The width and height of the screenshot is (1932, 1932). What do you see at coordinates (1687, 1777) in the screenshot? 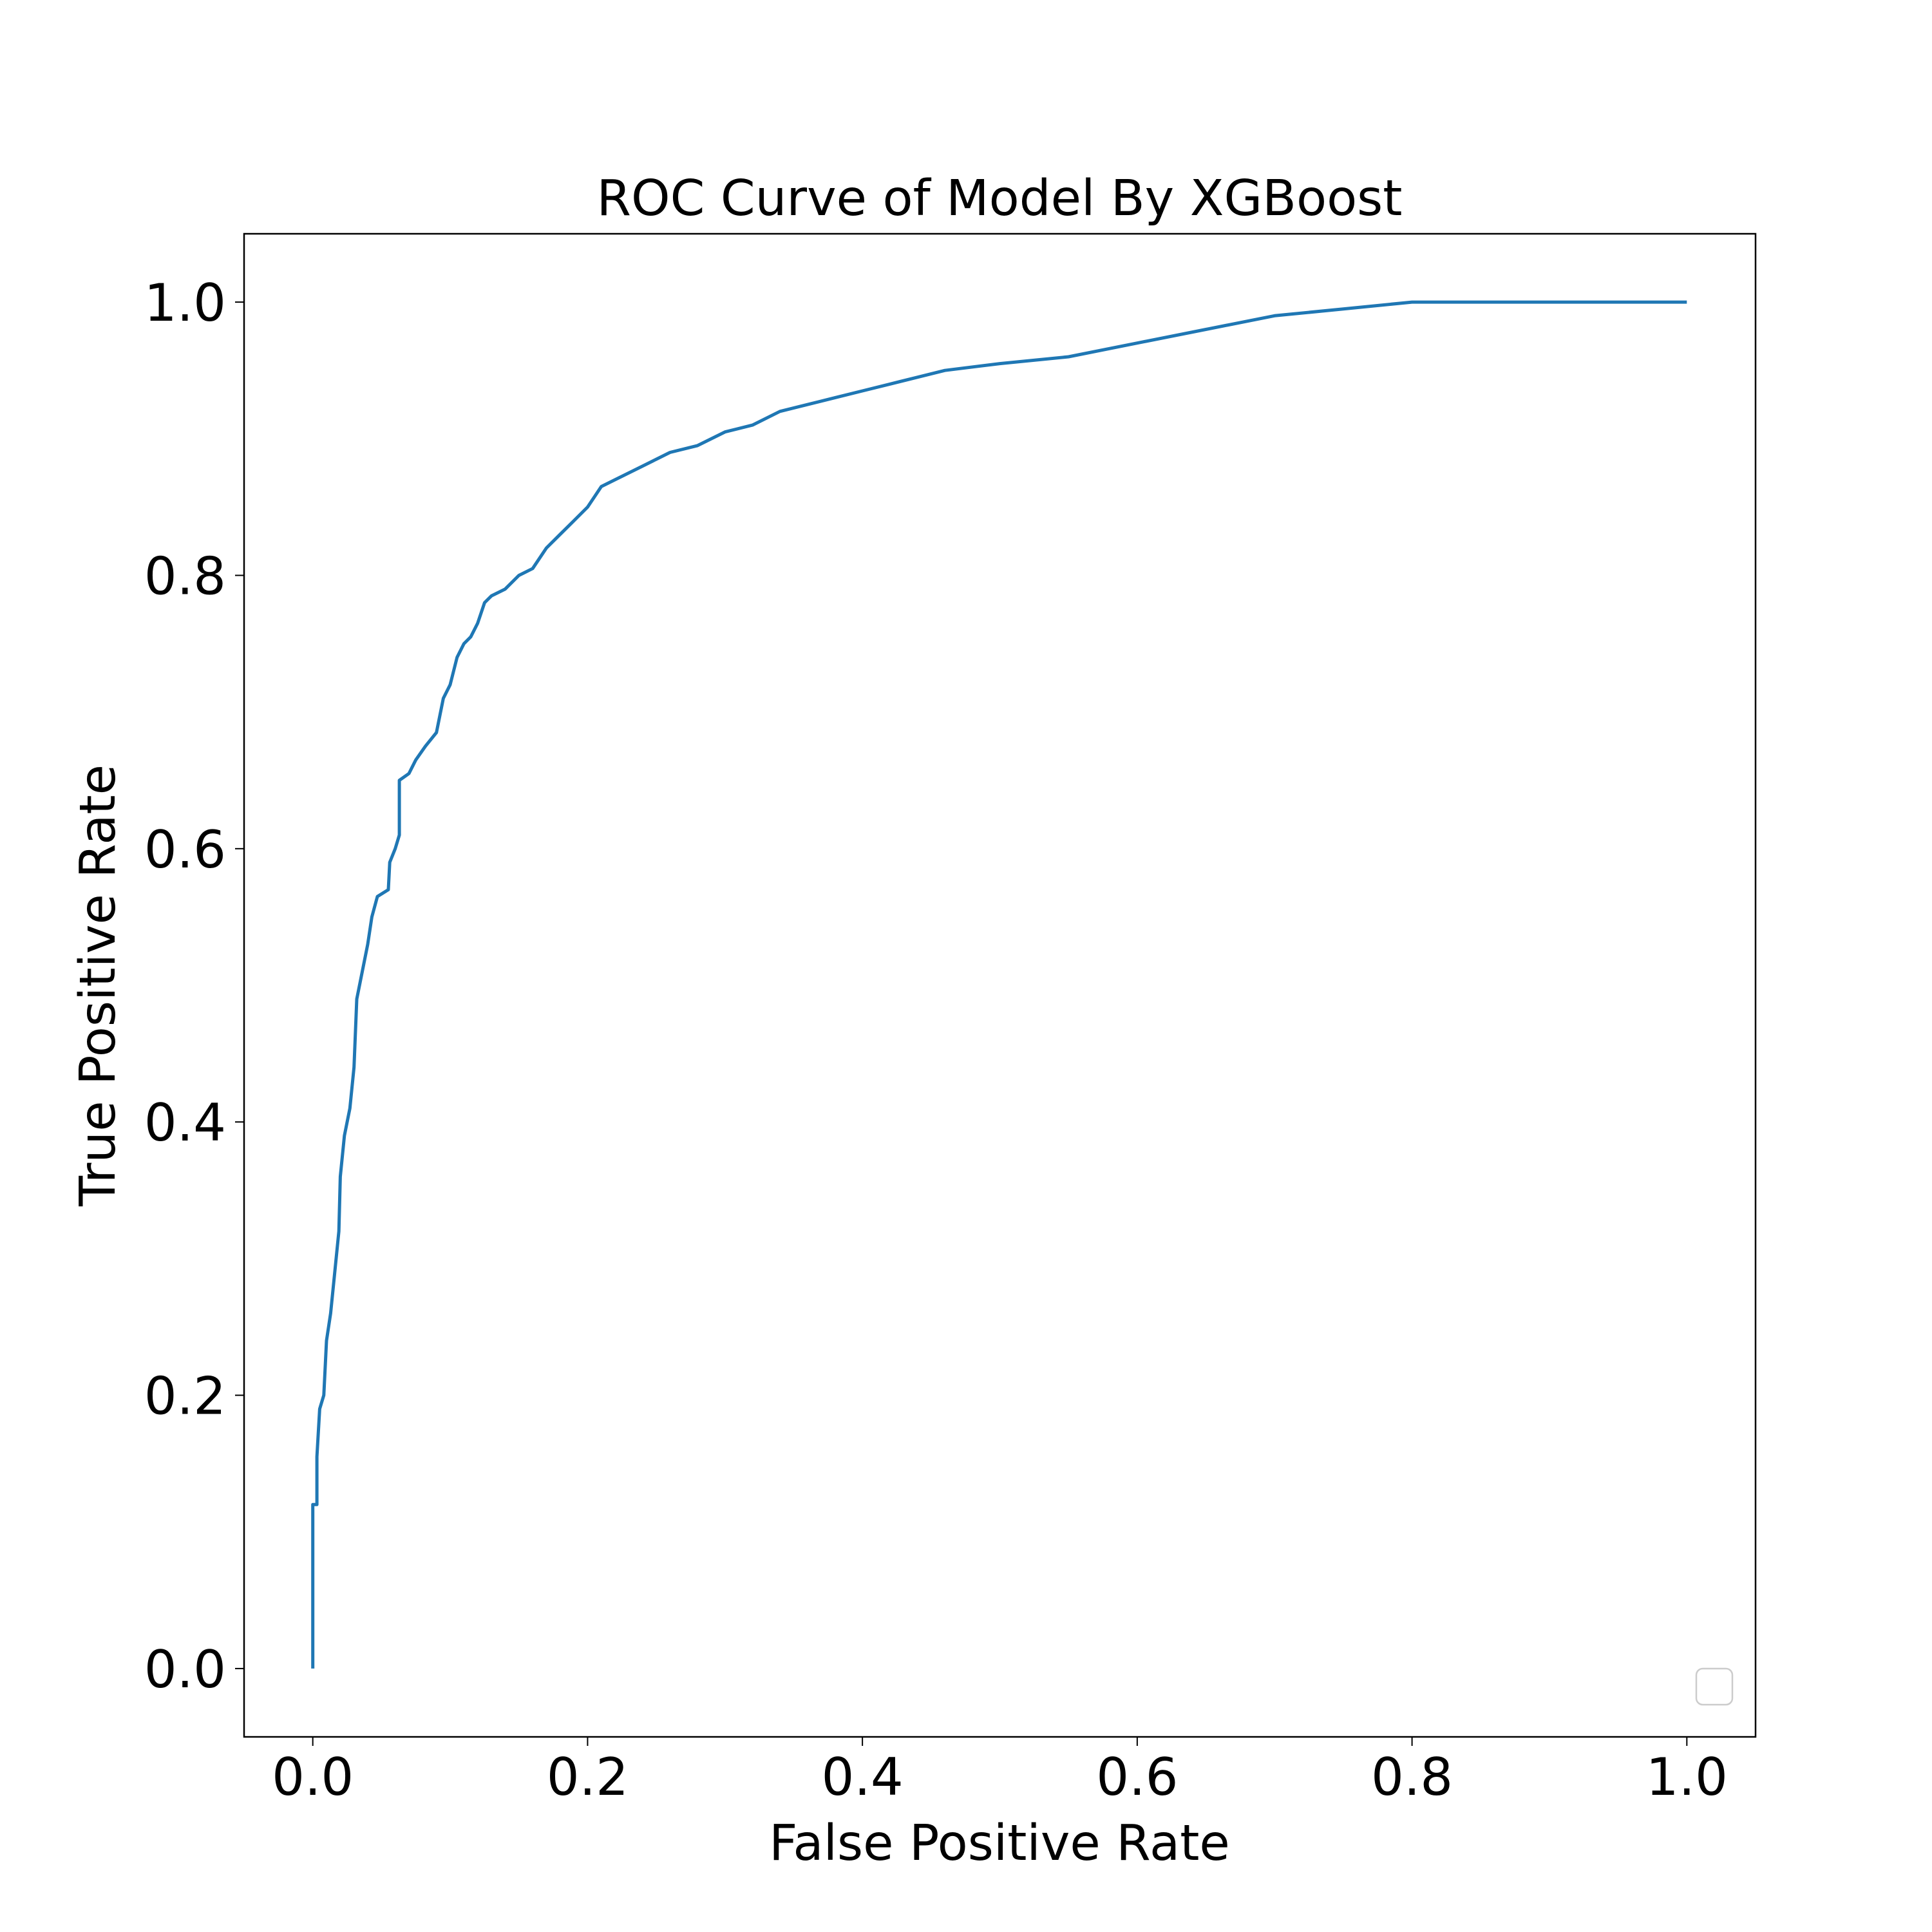
I see `x-tick-label: 1.0` at bounding box center [1687, 1777].